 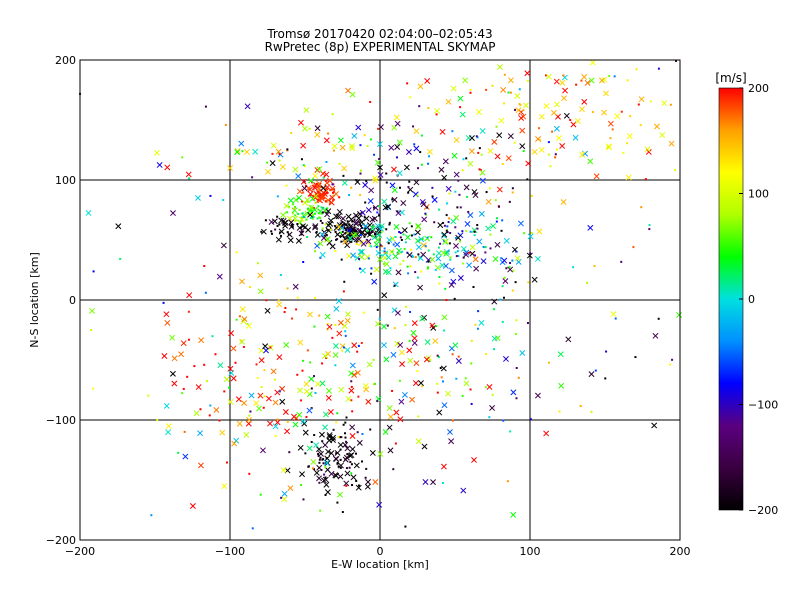 I want to click on colorbar-tick-label: −200, so click(x=763, y=510).